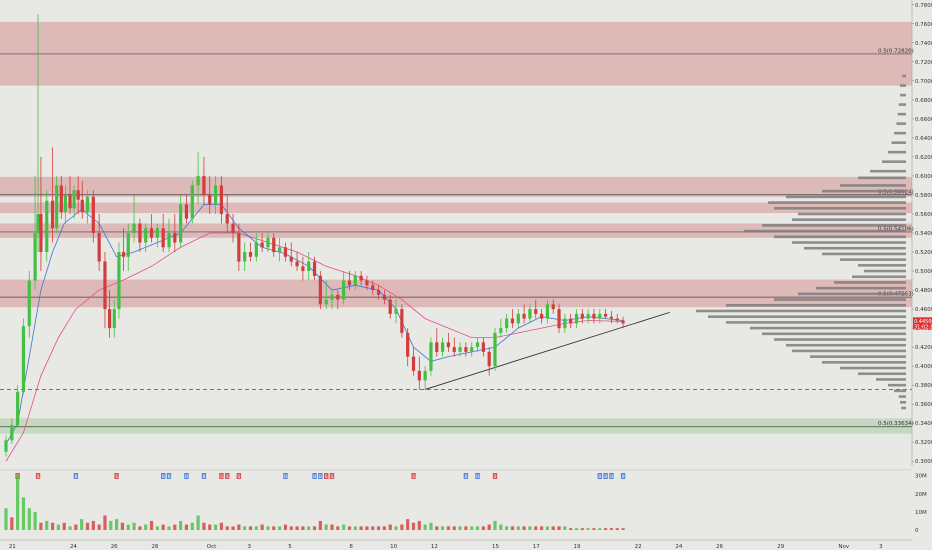 The image size is (932, 550). Describe the element at coordinates (923, 310) in the screenshot. I see `price-tick-label: 0.46000` at that location.